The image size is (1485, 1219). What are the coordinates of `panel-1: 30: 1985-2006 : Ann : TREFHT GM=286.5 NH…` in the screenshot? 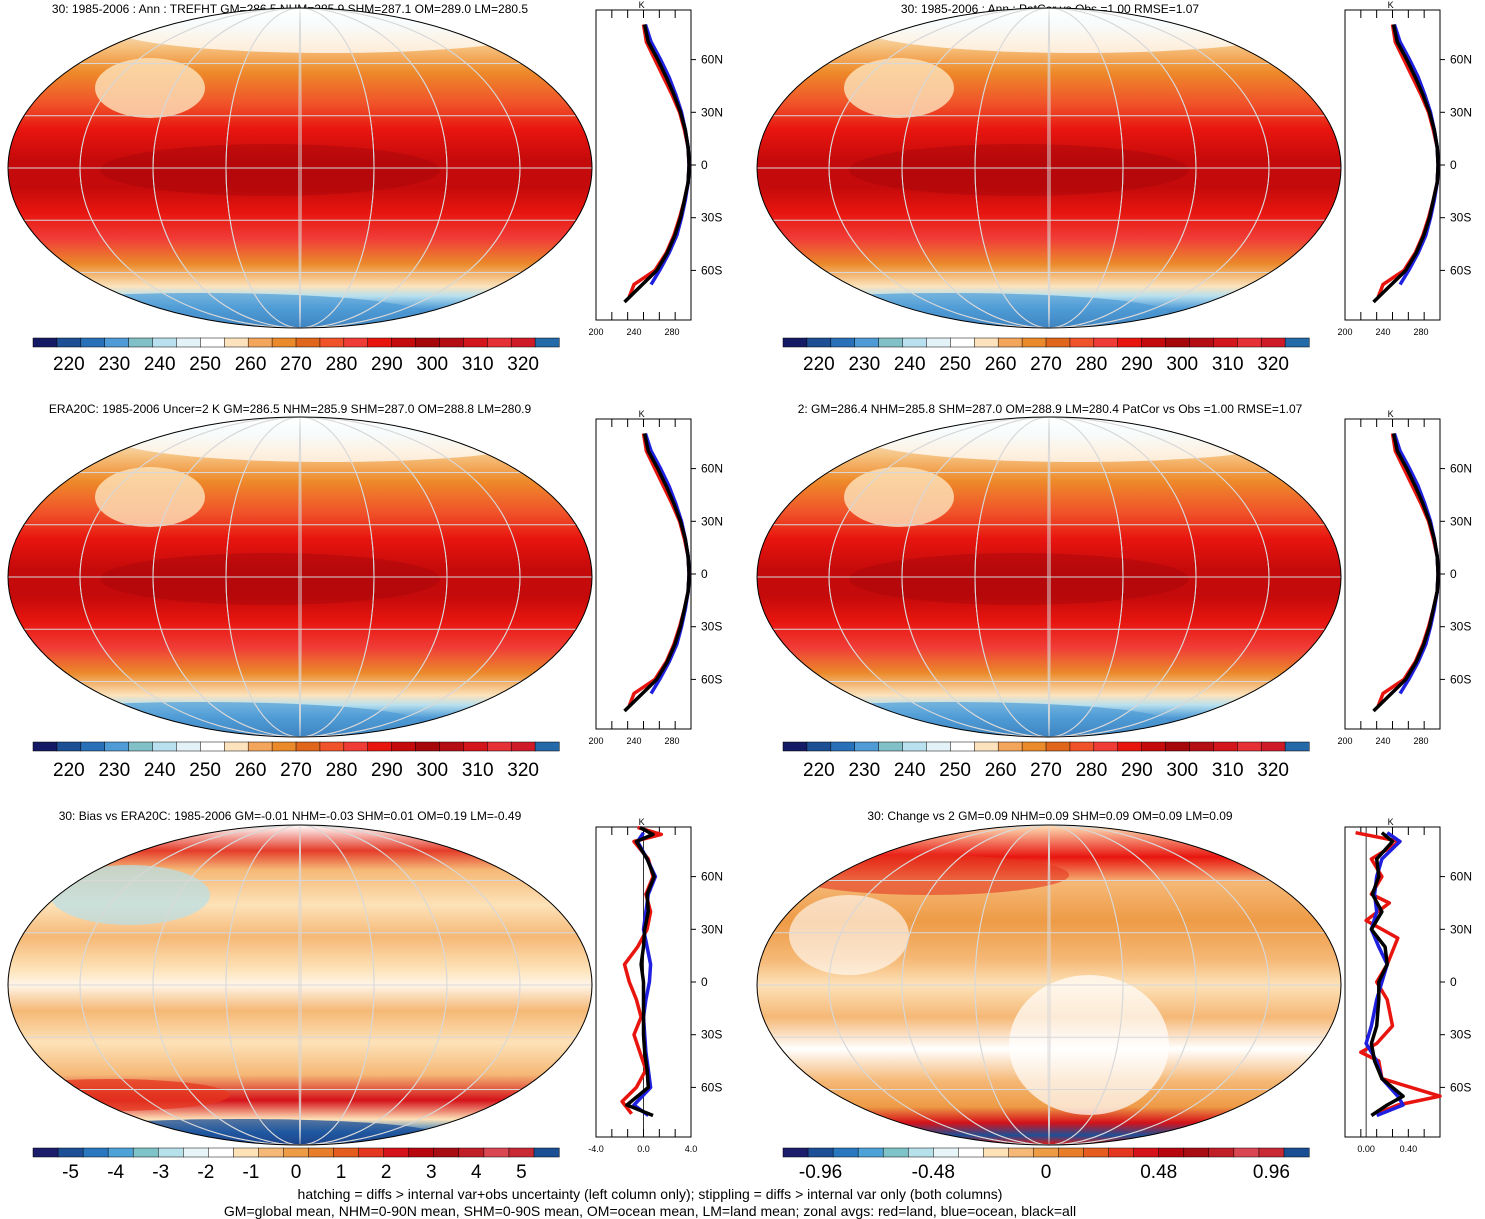 It's located at (365, 187).